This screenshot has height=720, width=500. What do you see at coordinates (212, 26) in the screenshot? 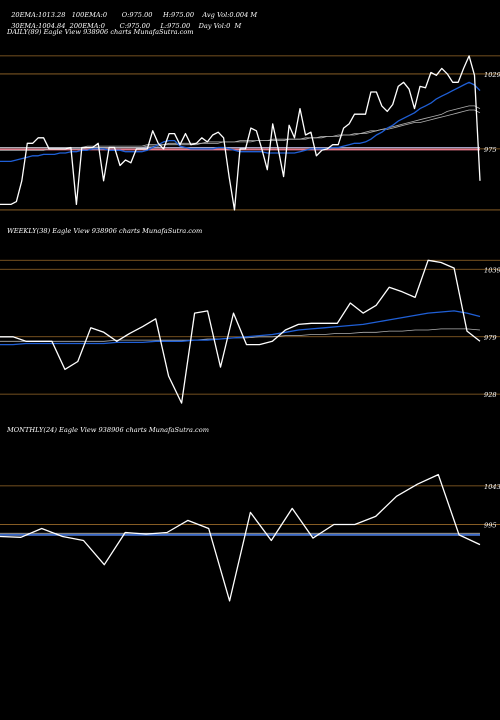
I see `header-dayvol-key: Day Vol:` at bounding box center [212, 26].